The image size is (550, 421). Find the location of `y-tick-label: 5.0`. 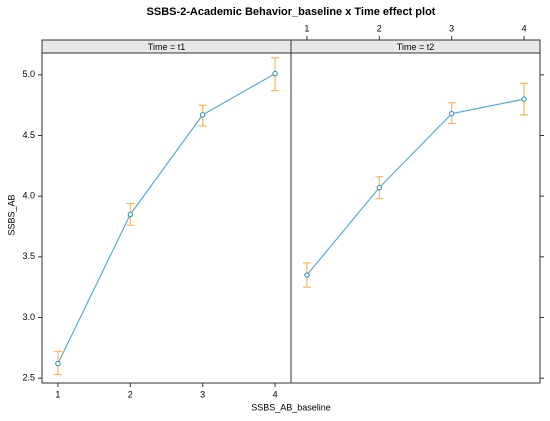

y-tick-label: 5.0 is located at coordinates (28, 74).